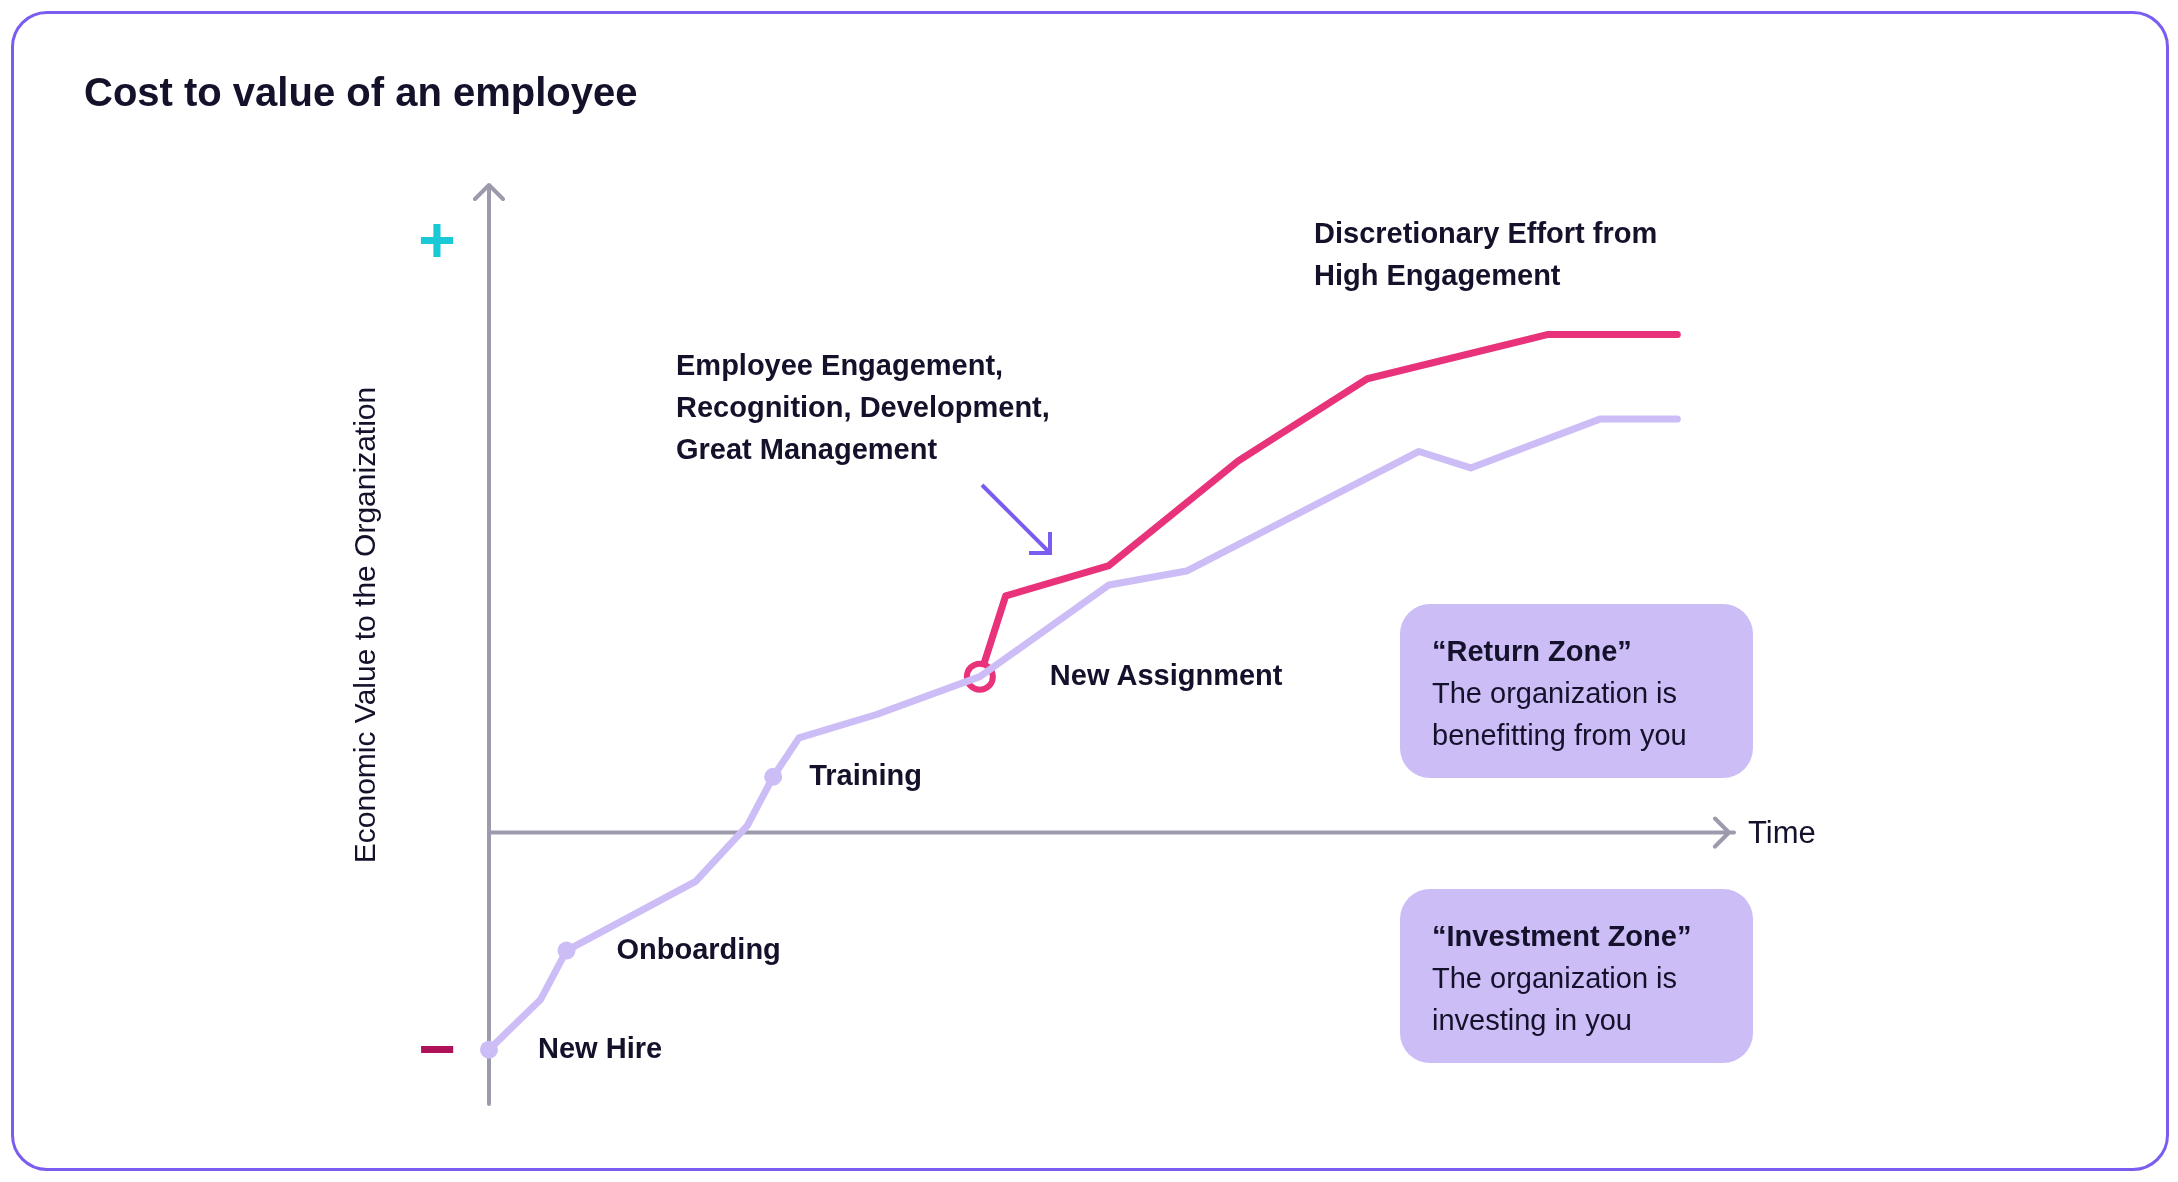 Image resolution: width=2178 pixels, height=1182 pixels. What do you see at coordinates (1486, 254) in the screenshot?
I see `text: Discretionary Effort from High Engagement` at bounding box center [1486, 254].